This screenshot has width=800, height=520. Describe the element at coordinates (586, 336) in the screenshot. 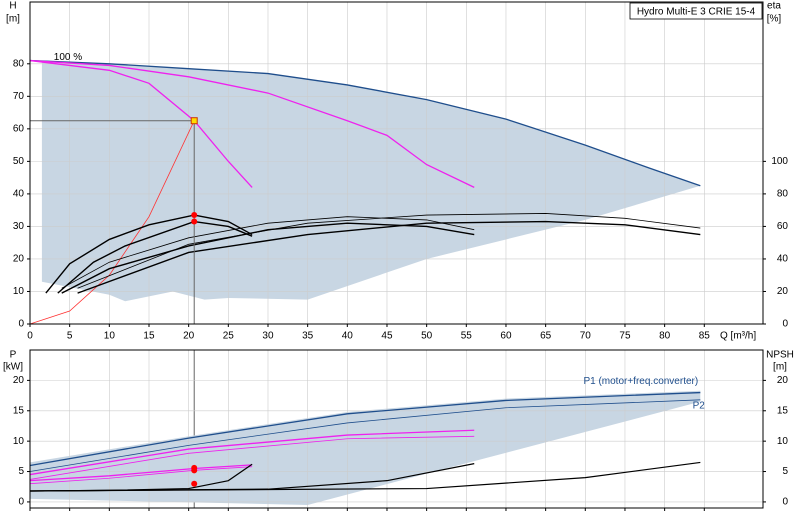

I see `x-tick-label: 70` at that location.